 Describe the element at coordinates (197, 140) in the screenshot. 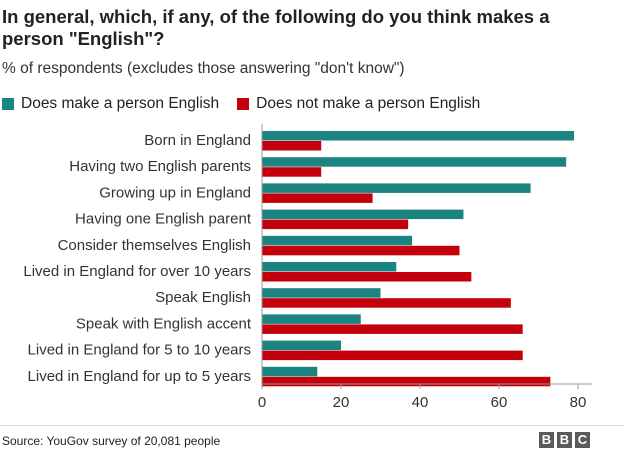

I see `category-label: Born in England` at that location.